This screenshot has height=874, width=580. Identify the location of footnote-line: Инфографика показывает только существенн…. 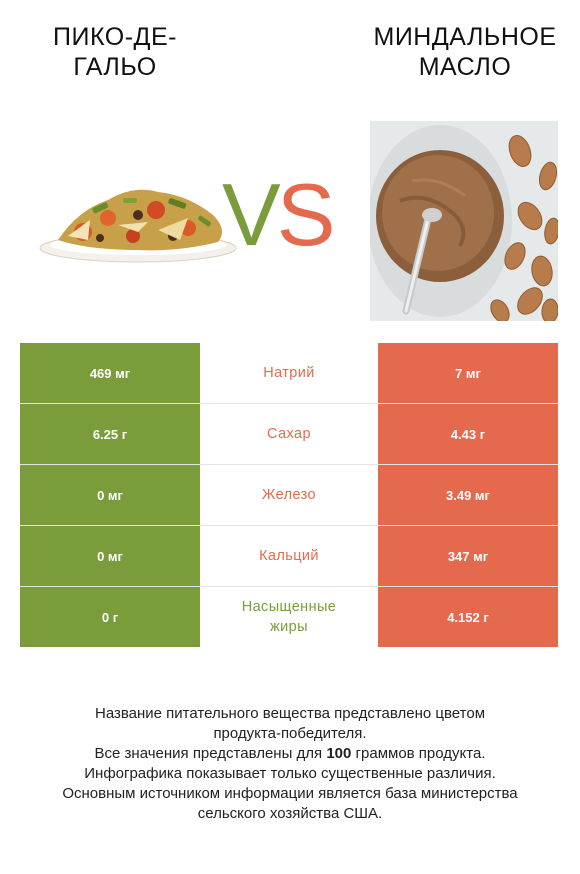
(290, 773).